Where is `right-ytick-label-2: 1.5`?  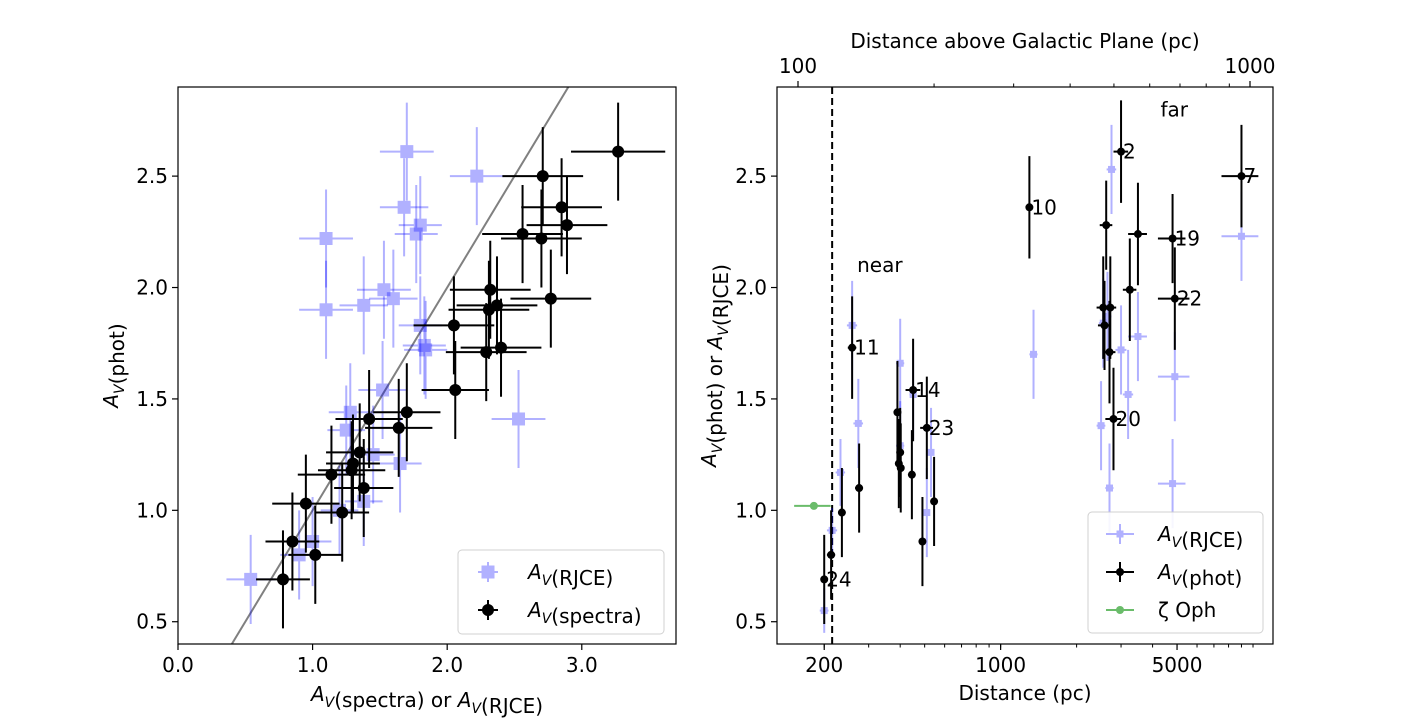 right-ytick-label-2: 1.5 is located at coordinates (751, 399).